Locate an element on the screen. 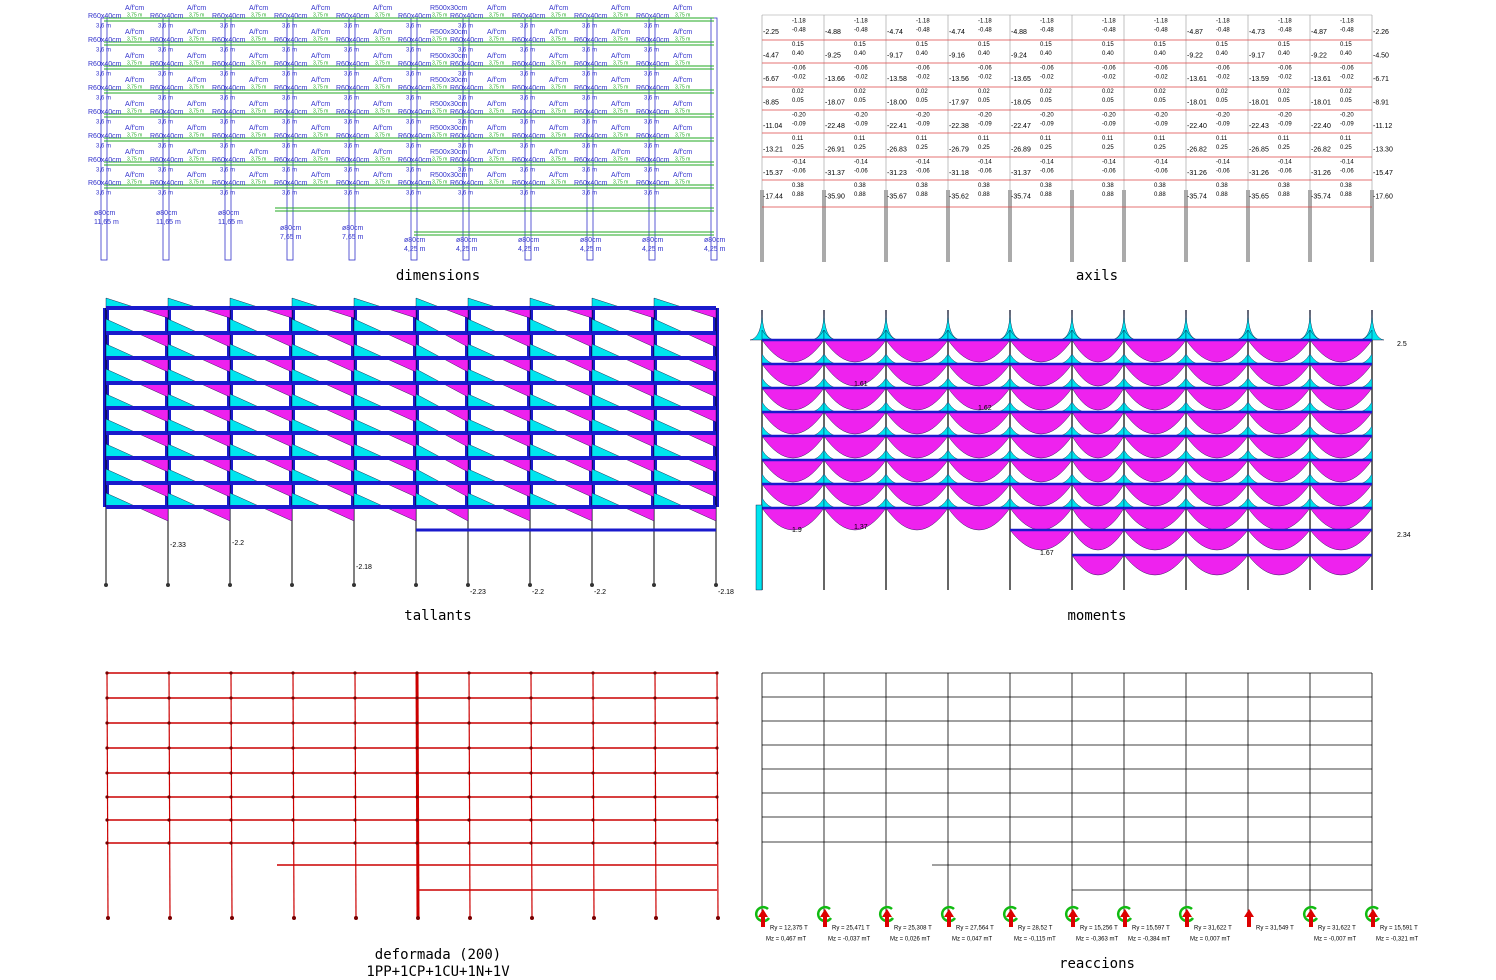  label: -13.61 is located at coordinates (1321, 79).